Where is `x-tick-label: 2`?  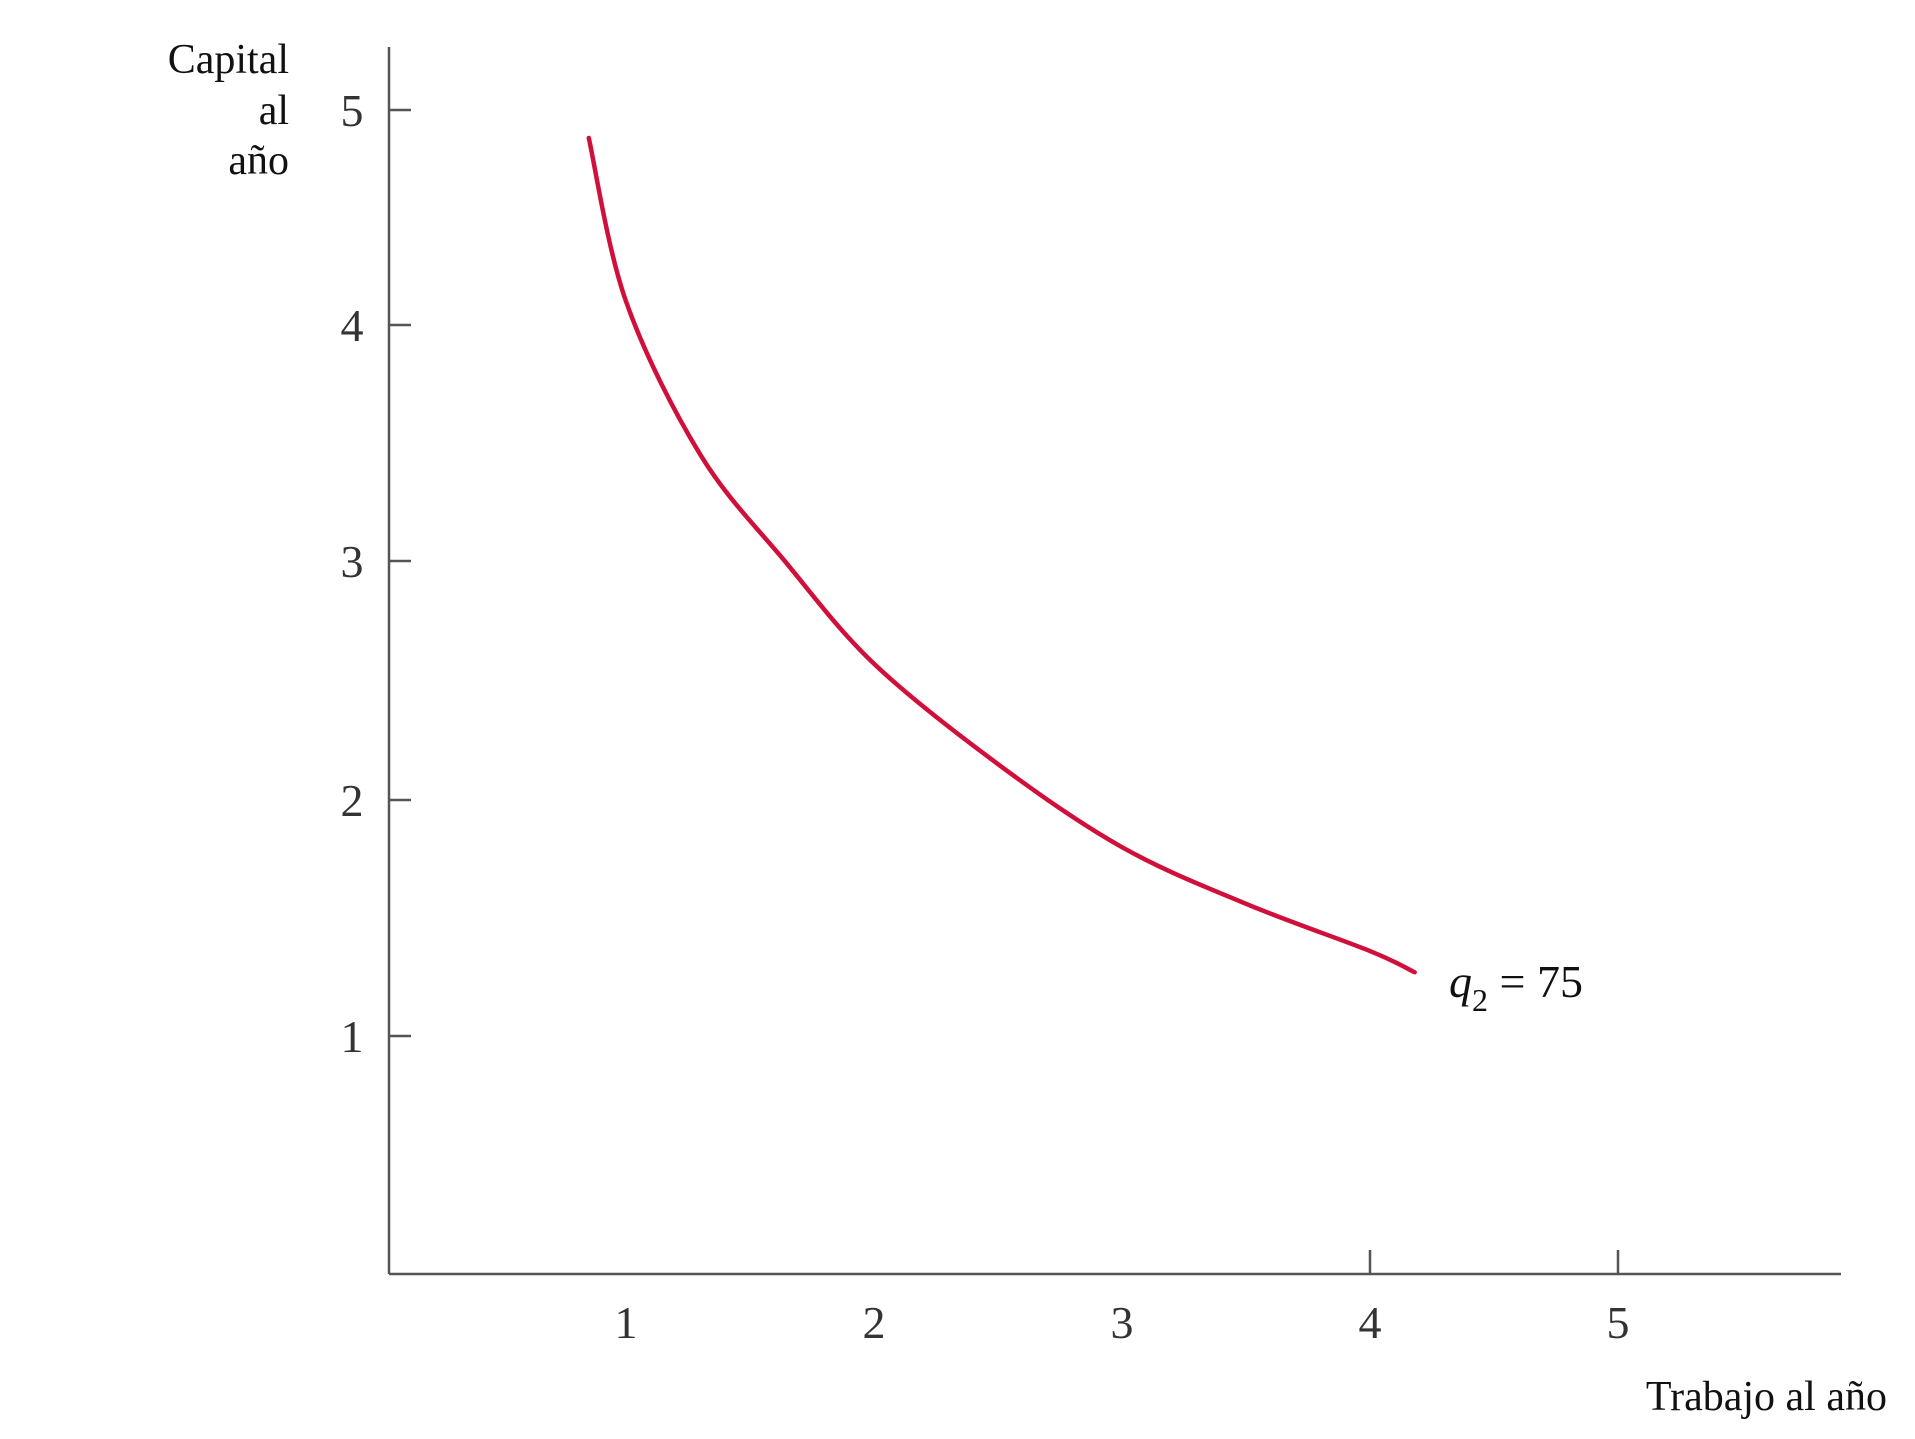 x-tick-label: 2 is located at coordinates (874, 1322).